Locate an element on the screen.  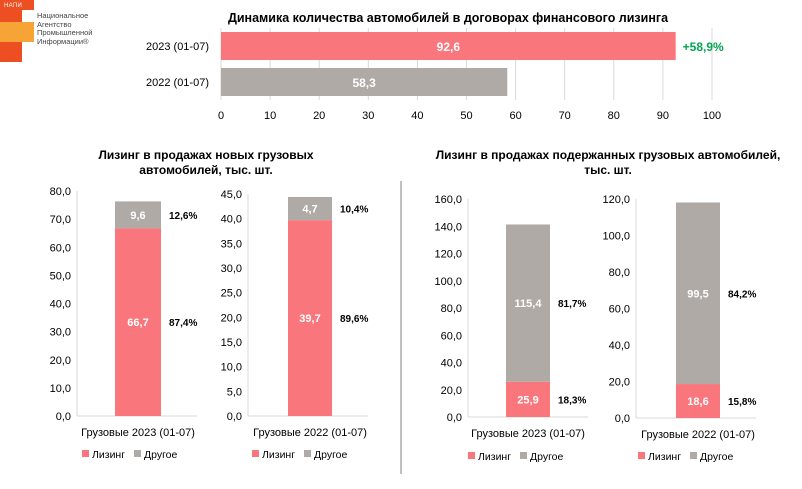
logo-line: Агентство is located at coordinates (54, 24).